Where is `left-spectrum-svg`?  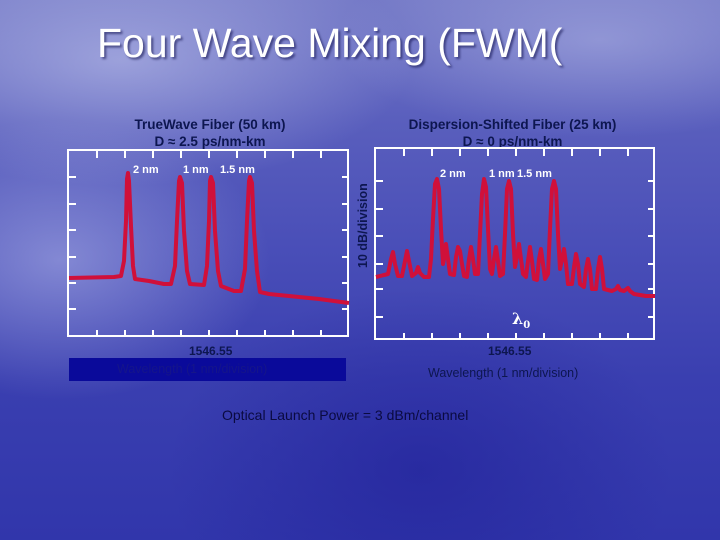 left-spectrum-svg is located at coordinates (209, 244).